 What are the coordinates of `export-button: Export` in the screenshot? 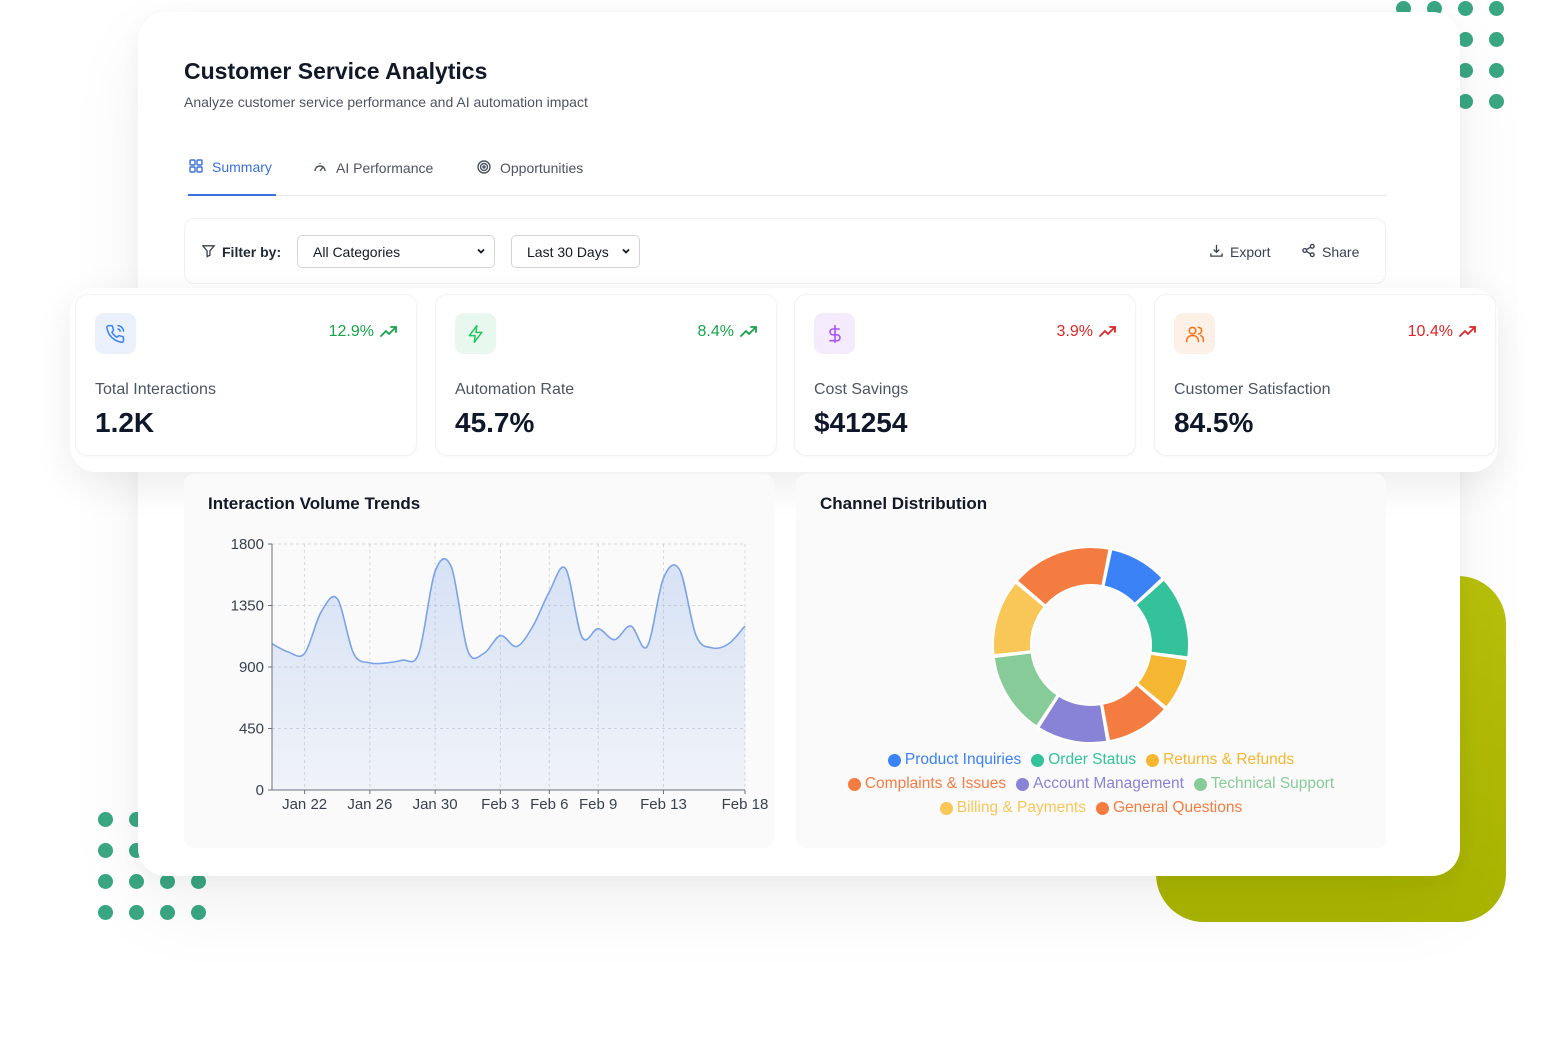 It's located at (1239, 252).